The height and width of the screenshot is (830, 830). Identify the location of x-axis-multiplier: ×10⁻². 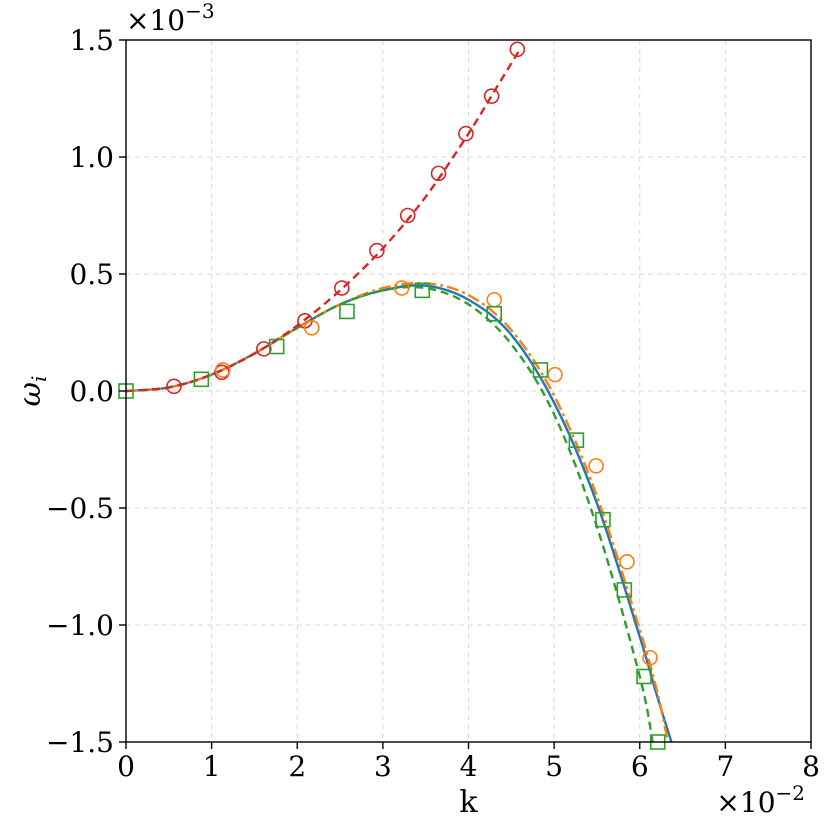
(760, 800).